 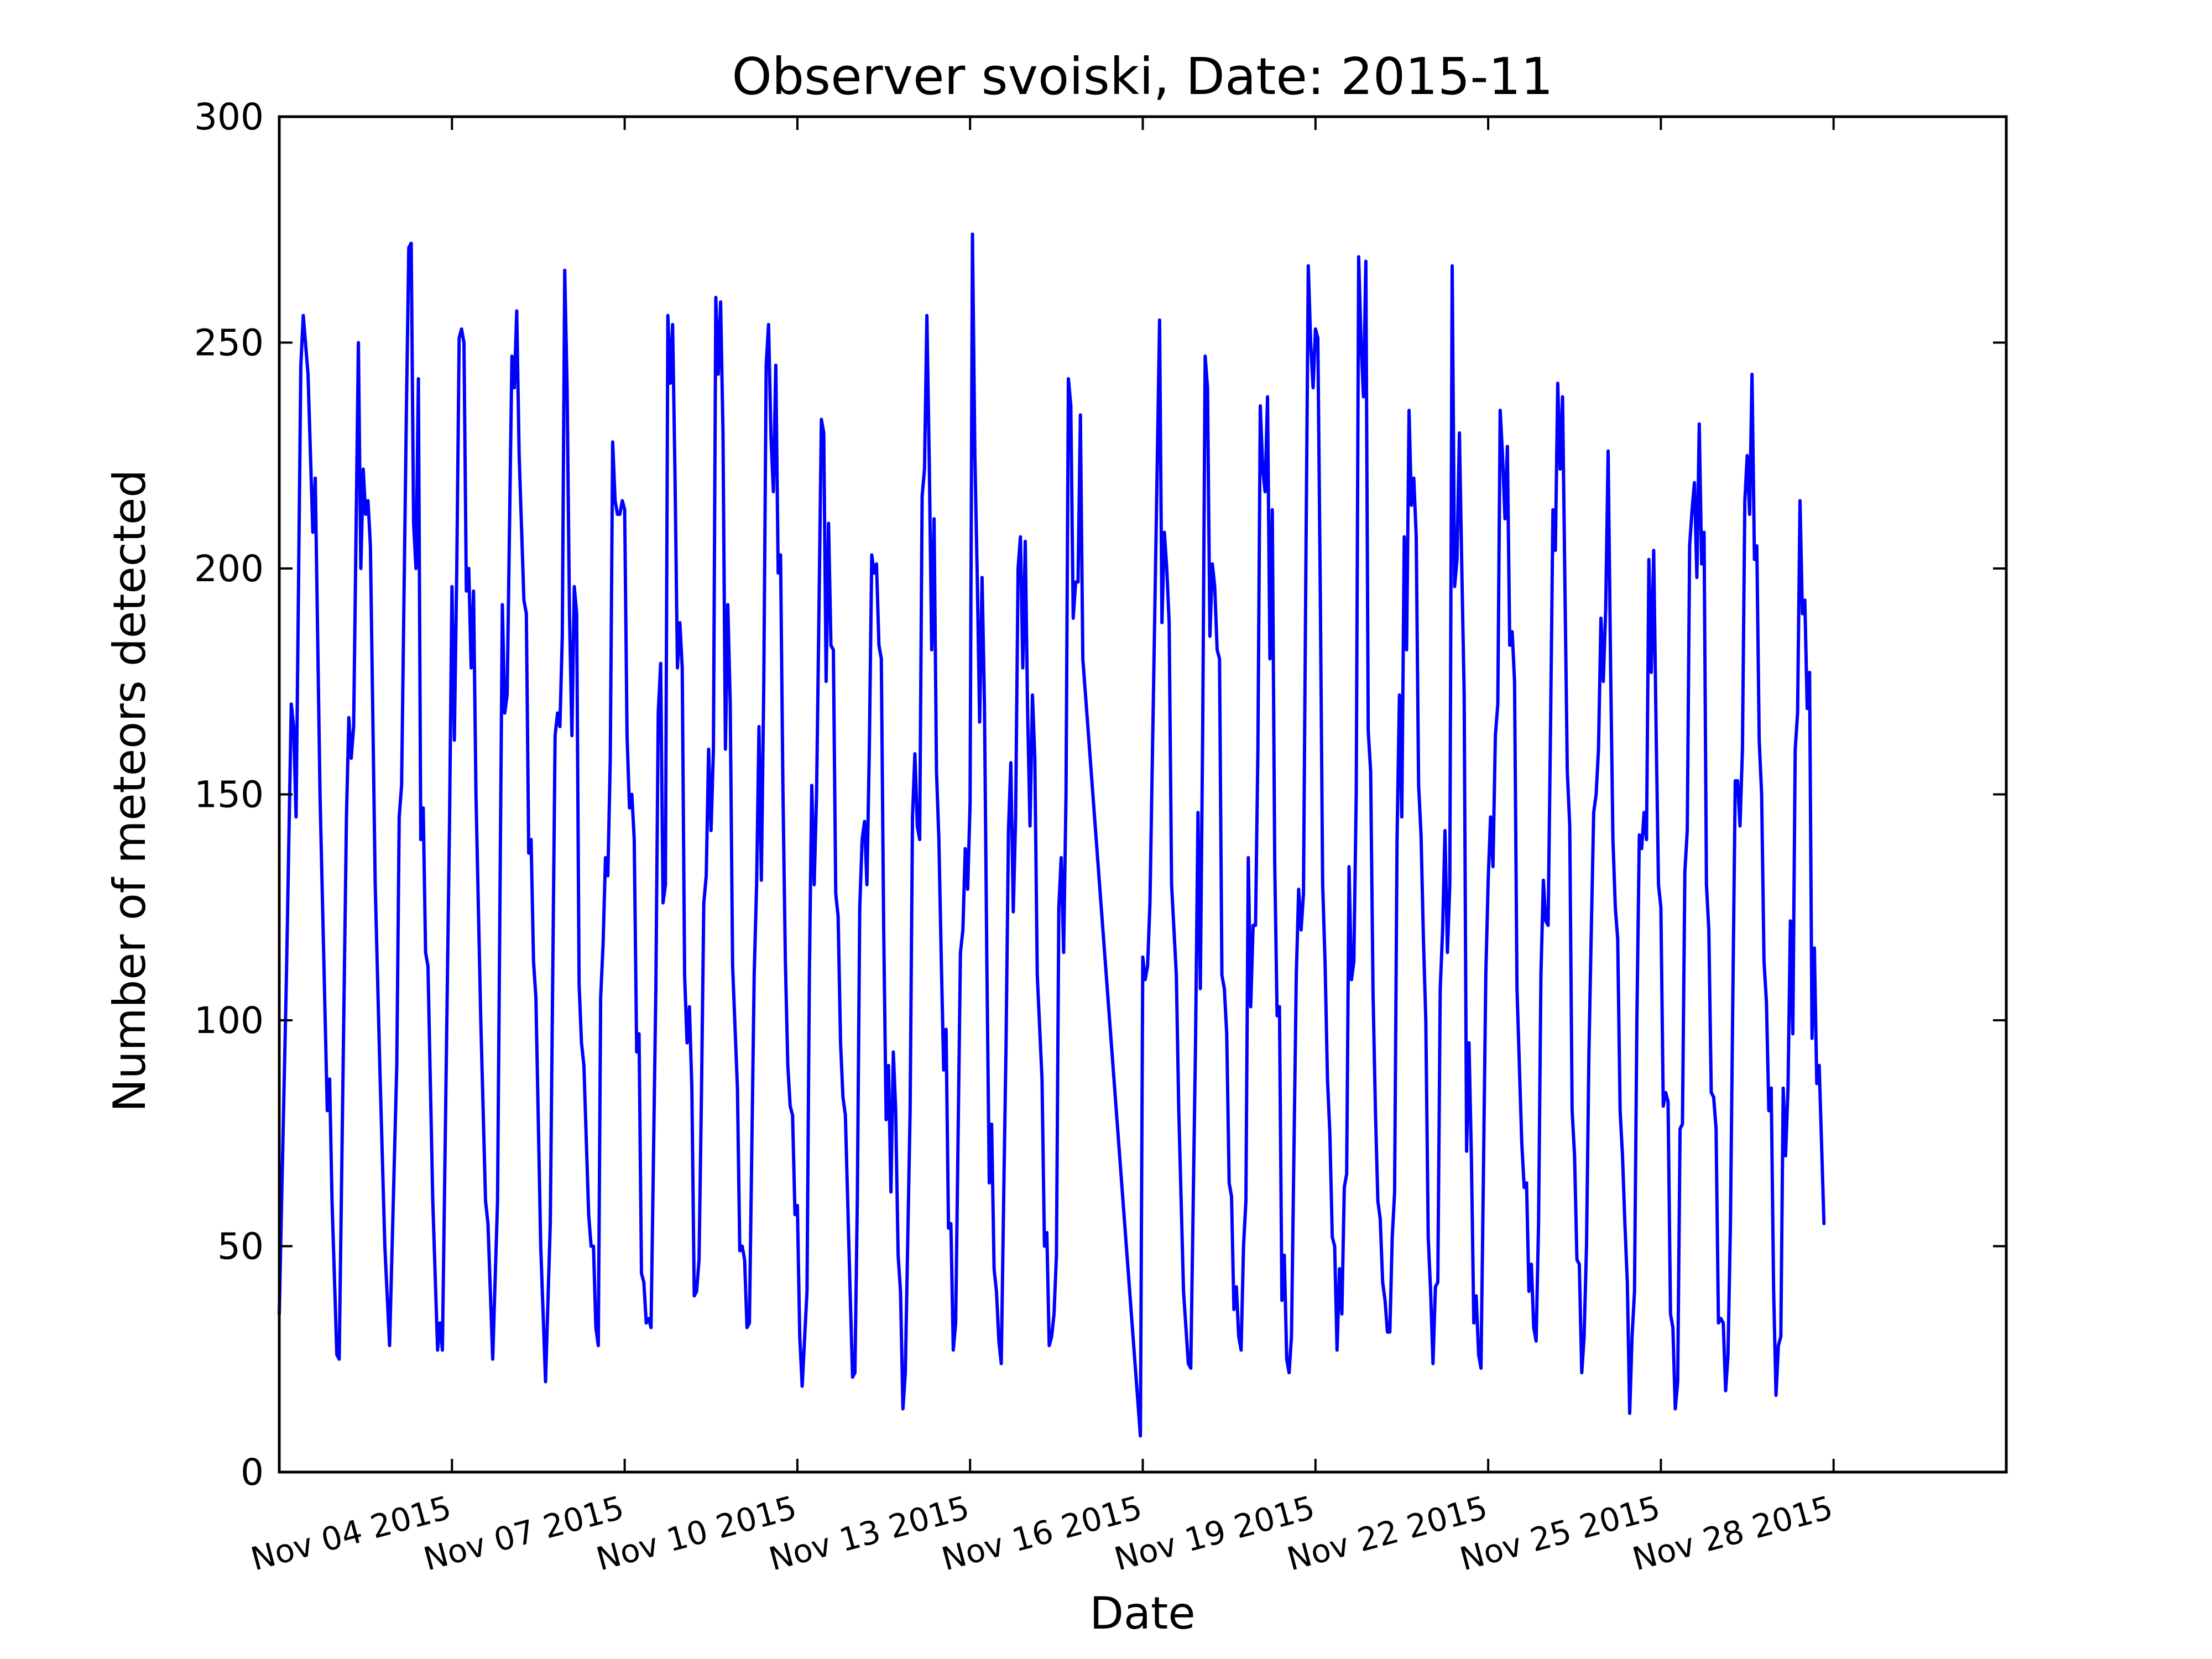 What do you see at coordinates (130, 791) in the screenshot?
I see `y-axis-label: Number of meteors detected` at bounding box center [130, 791].